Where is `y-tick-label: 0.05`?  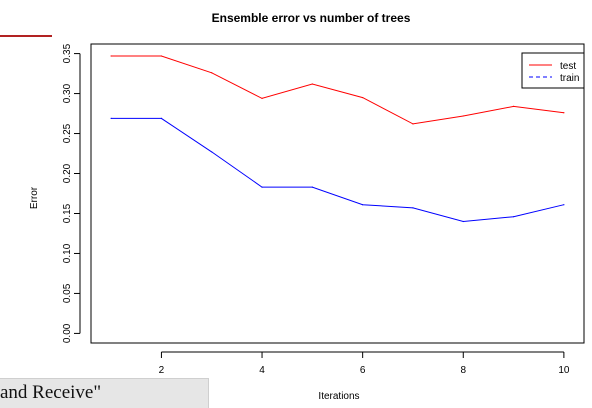
y-tick-label: 0.05 is located at coordinates (67, 293).